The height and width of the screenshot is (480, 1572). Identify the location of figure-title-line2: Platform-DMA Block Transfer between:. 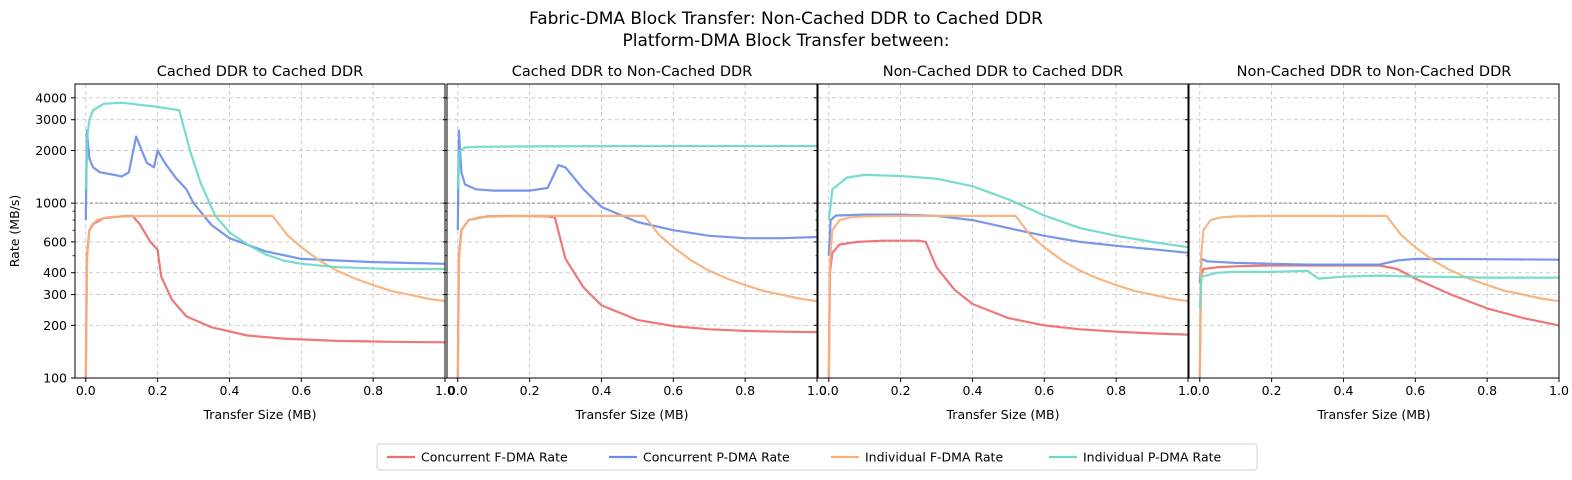
(785, 41).